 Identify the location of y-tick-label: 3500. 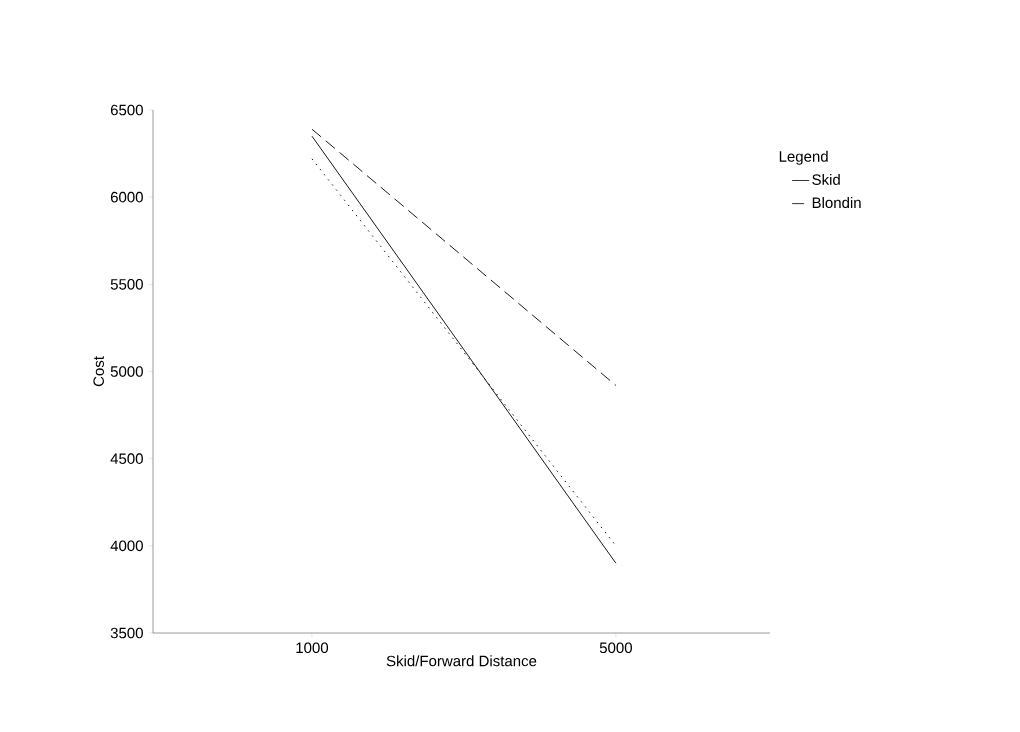
(126, 633).